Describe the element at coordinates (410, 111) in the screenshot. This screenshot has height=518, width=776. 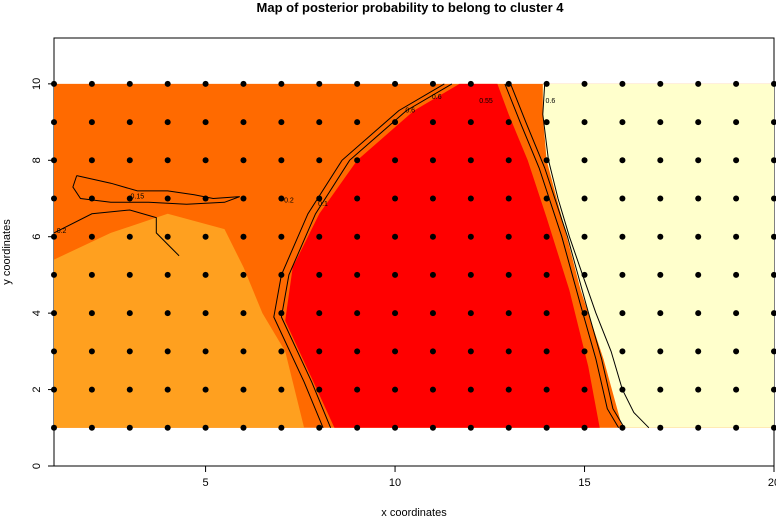
I see `contour-label: 0.6` at that location.